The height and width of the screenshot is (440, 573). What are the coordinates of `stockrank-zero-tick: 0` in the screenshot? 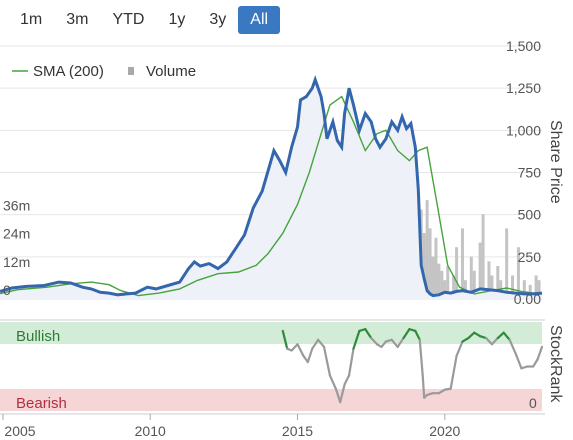 It's located at (533, 403).